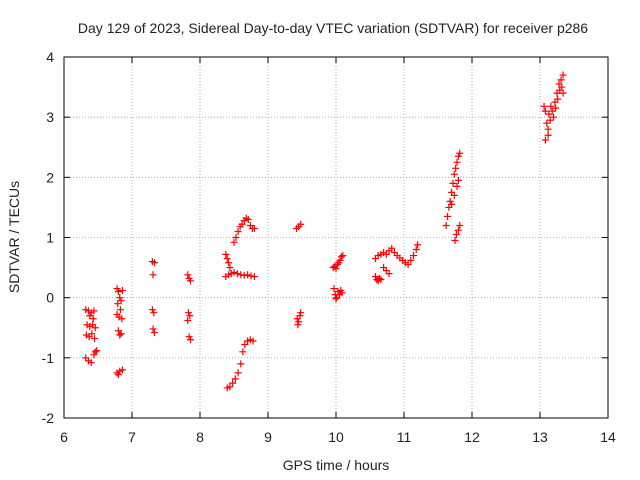 Image resolution: width=640 pixels, height=480 pixels. What do you see at coordinates (404, 437) in the screenshot?
I see `x-tick-label: 11` at bounding box center [404, 437].